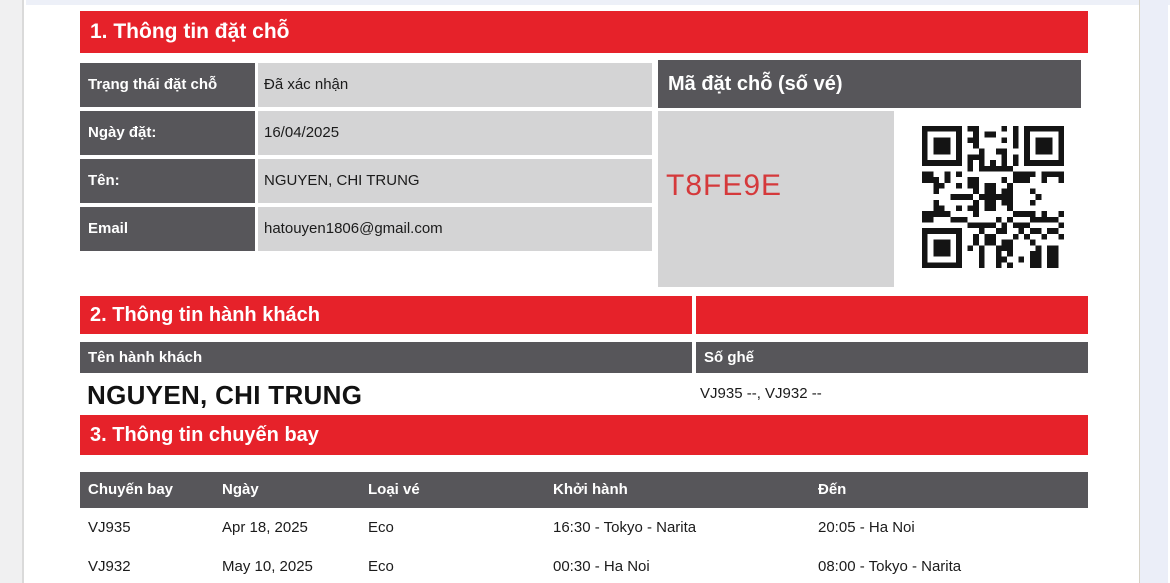 Image resolution: width=1170 pixels, height=583 pixels. What do you see at coordinates (167, 85) in the screenshot?
I see `booking-status-label: Trạng thái đặt chỗ` at bounding box center [167, 85].